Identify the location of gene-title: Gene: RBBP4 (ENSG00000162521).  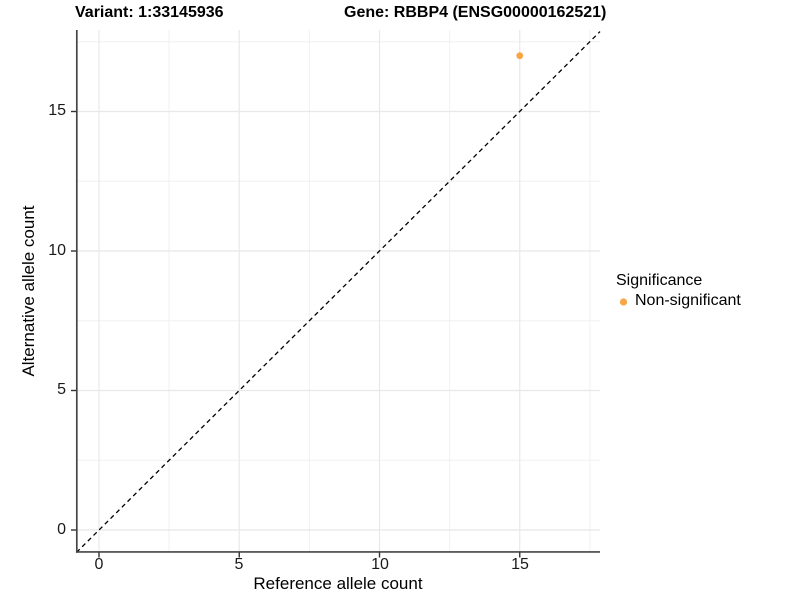
(475, 12).